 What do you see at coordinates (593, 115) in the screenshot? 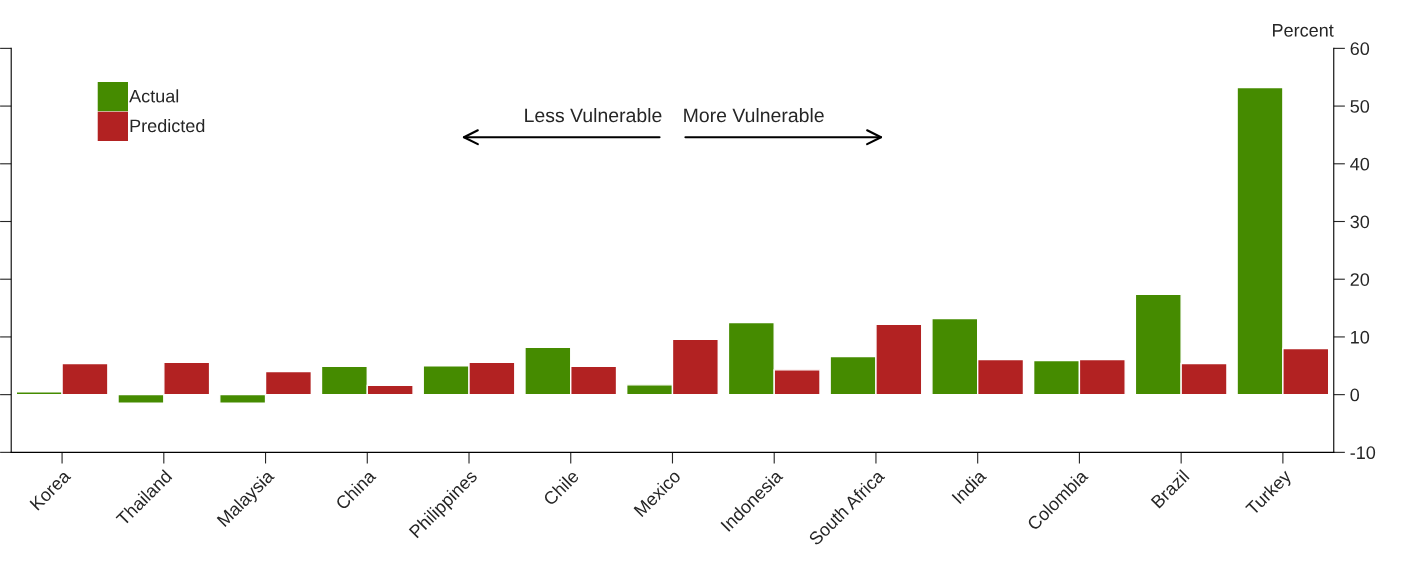
I see `annotation: Less Vulnerable` at bounding box center [593, 115].